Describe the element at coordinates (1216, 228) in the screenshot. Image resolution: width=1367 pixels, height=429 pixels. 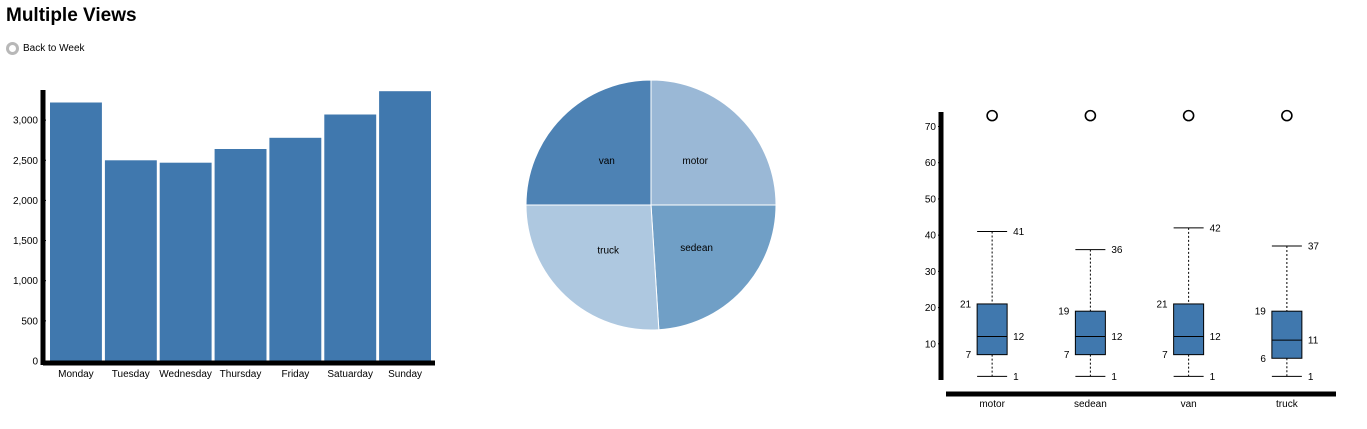
I see `max-label: 42` at that location.